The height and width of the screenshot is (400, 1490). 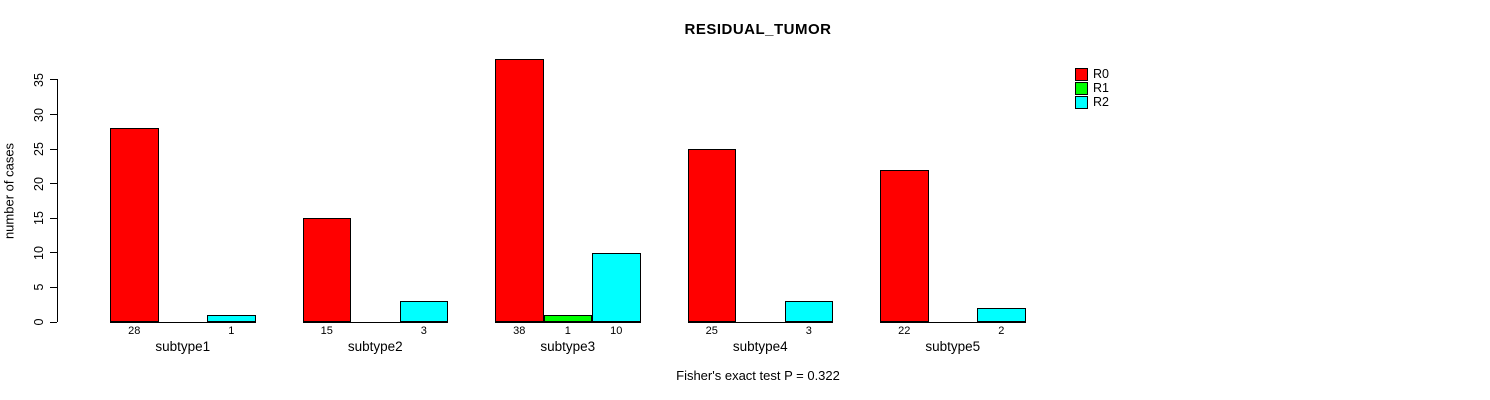 What do you see at coordinates (1081, 74) in the screenshot?
I see `legend-swatch-r0` at bounding box center [1081, 74].